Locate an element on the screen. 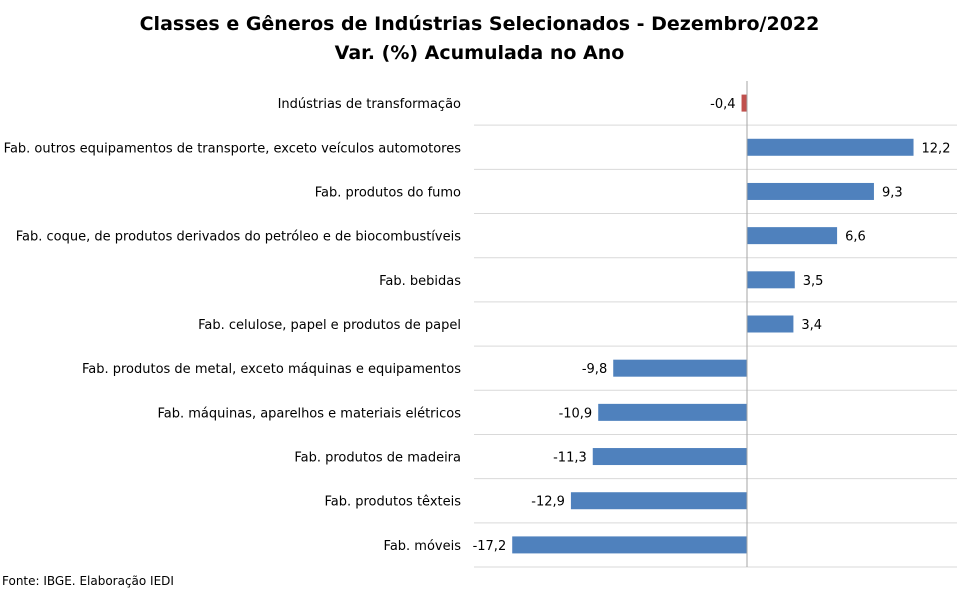 The height and width of the screenshot is (594, 959). data-label: 3,4 is located at coordinates (811, 325).